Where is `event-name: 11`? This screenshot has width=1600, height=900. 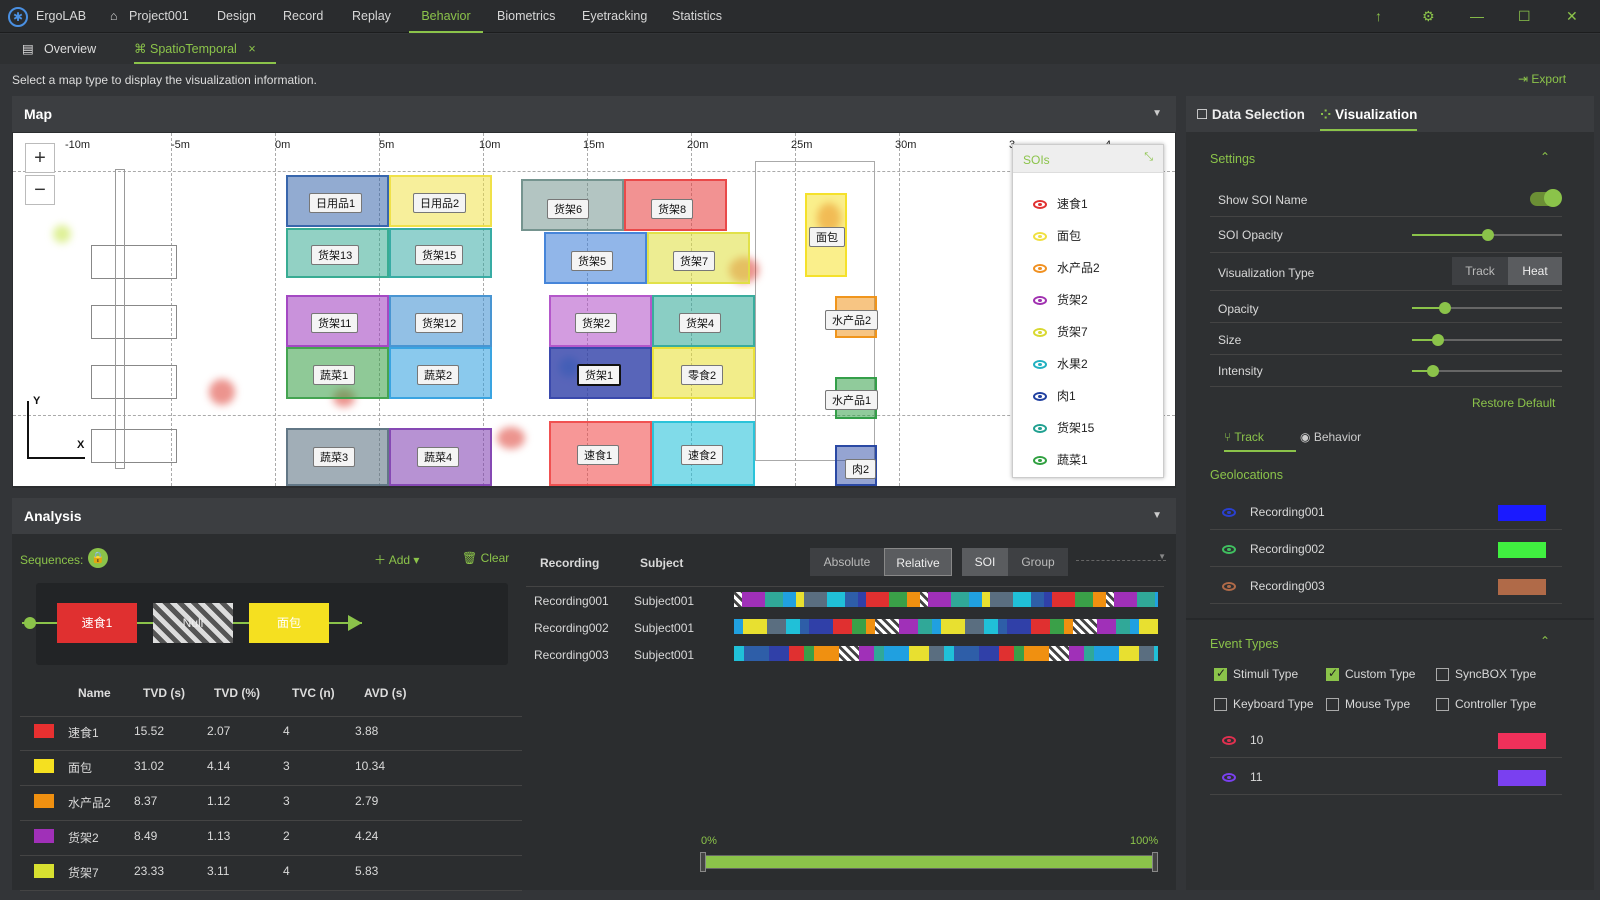 event-name: 11 is located at coordinates (1256, 777).